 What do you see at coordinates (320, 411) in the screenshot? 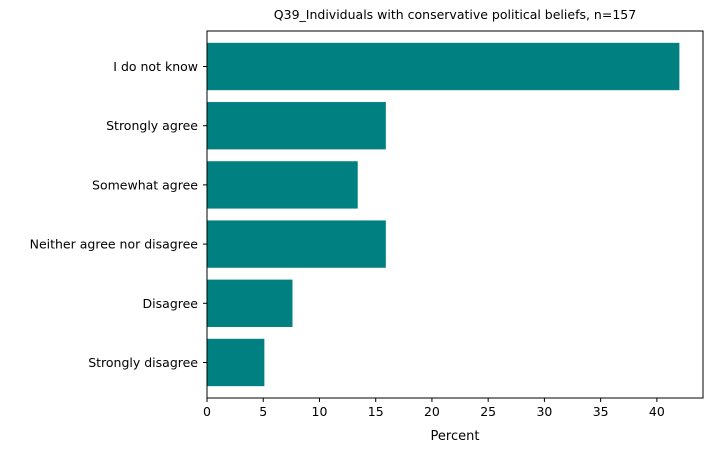
I see `x-tick-label: 10` at bounding box center [320, 411].